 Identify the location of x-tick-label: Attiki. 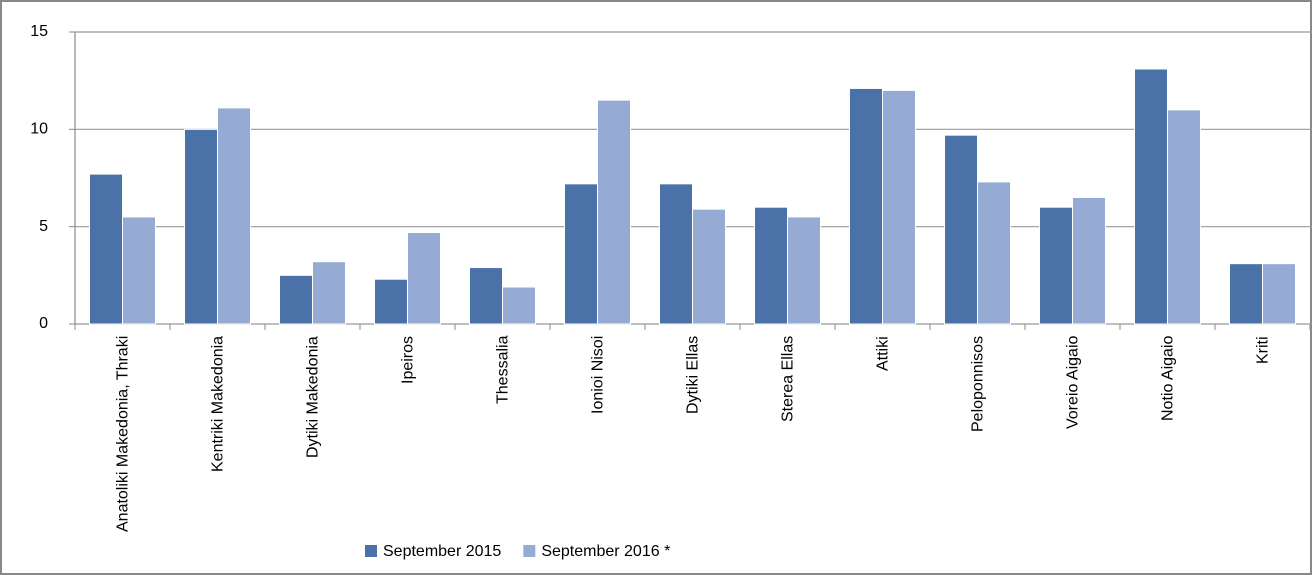
(882, 353).